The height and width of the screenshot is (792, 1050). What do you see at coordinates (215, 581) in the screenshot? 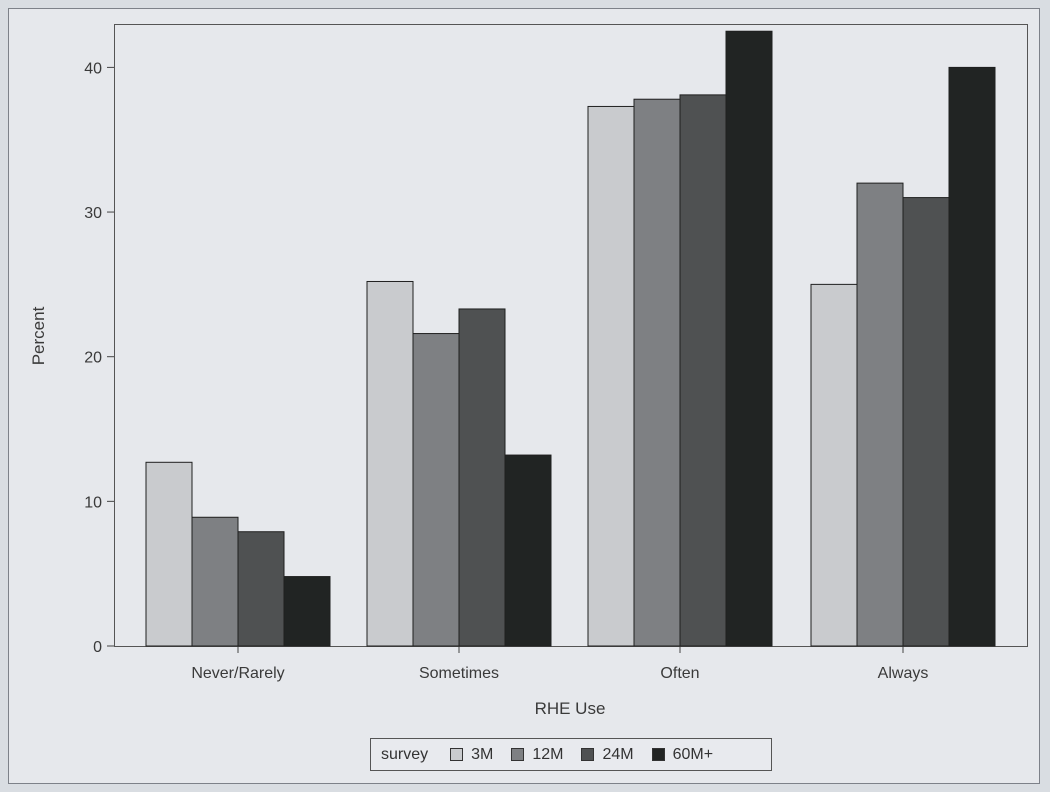
I see `bar-12m-neverrarely` at bounding box center [215, 581].